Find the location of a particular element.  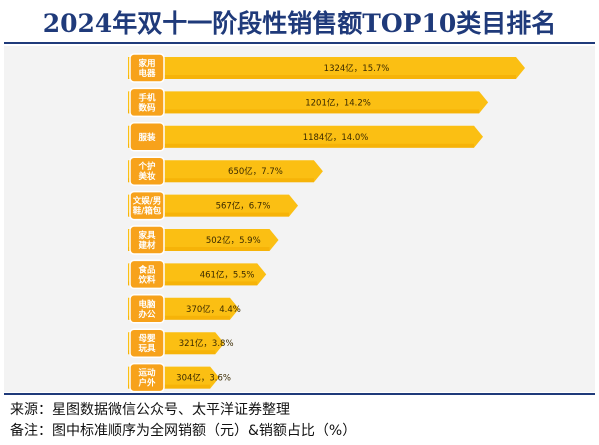

category-label: 服装 is located at coordinates (147, 137).